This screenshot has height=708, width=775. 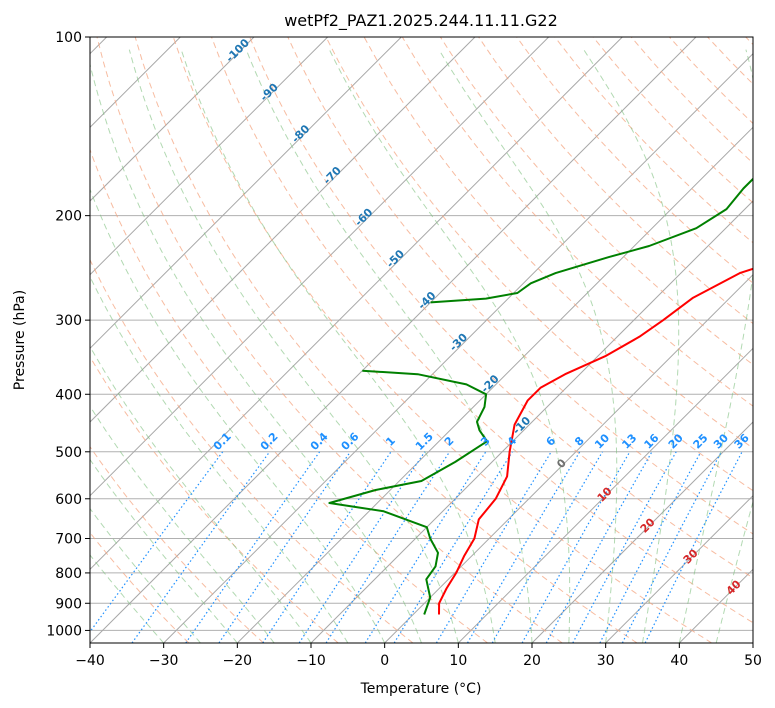 What do you see at coordinates (68, 604) in the screenshot?
I see `y-tick-label: 900` at bounding box center [68, 604].